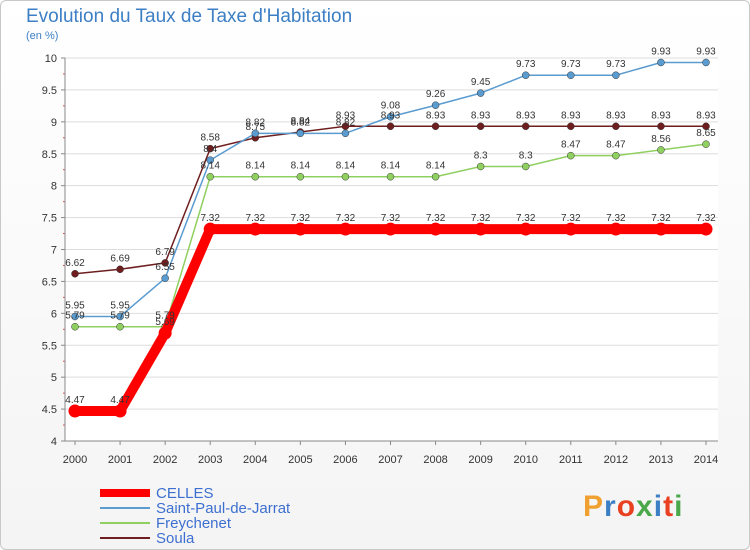 This screenshot has width=750, height=550. What do you see at coordinates (54, 251) in the screenshot?
I see `y-tick-label: 7` at bounding box center [54, 251].